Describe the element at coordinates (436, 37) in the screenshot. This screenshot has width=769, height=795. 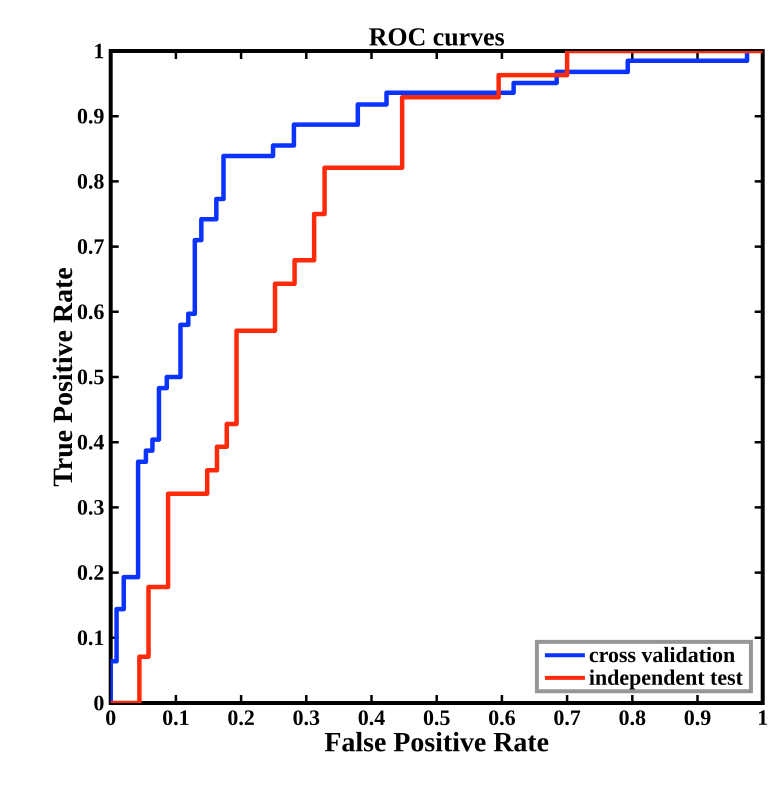
I see `chart-title: ROC curves` at that location.